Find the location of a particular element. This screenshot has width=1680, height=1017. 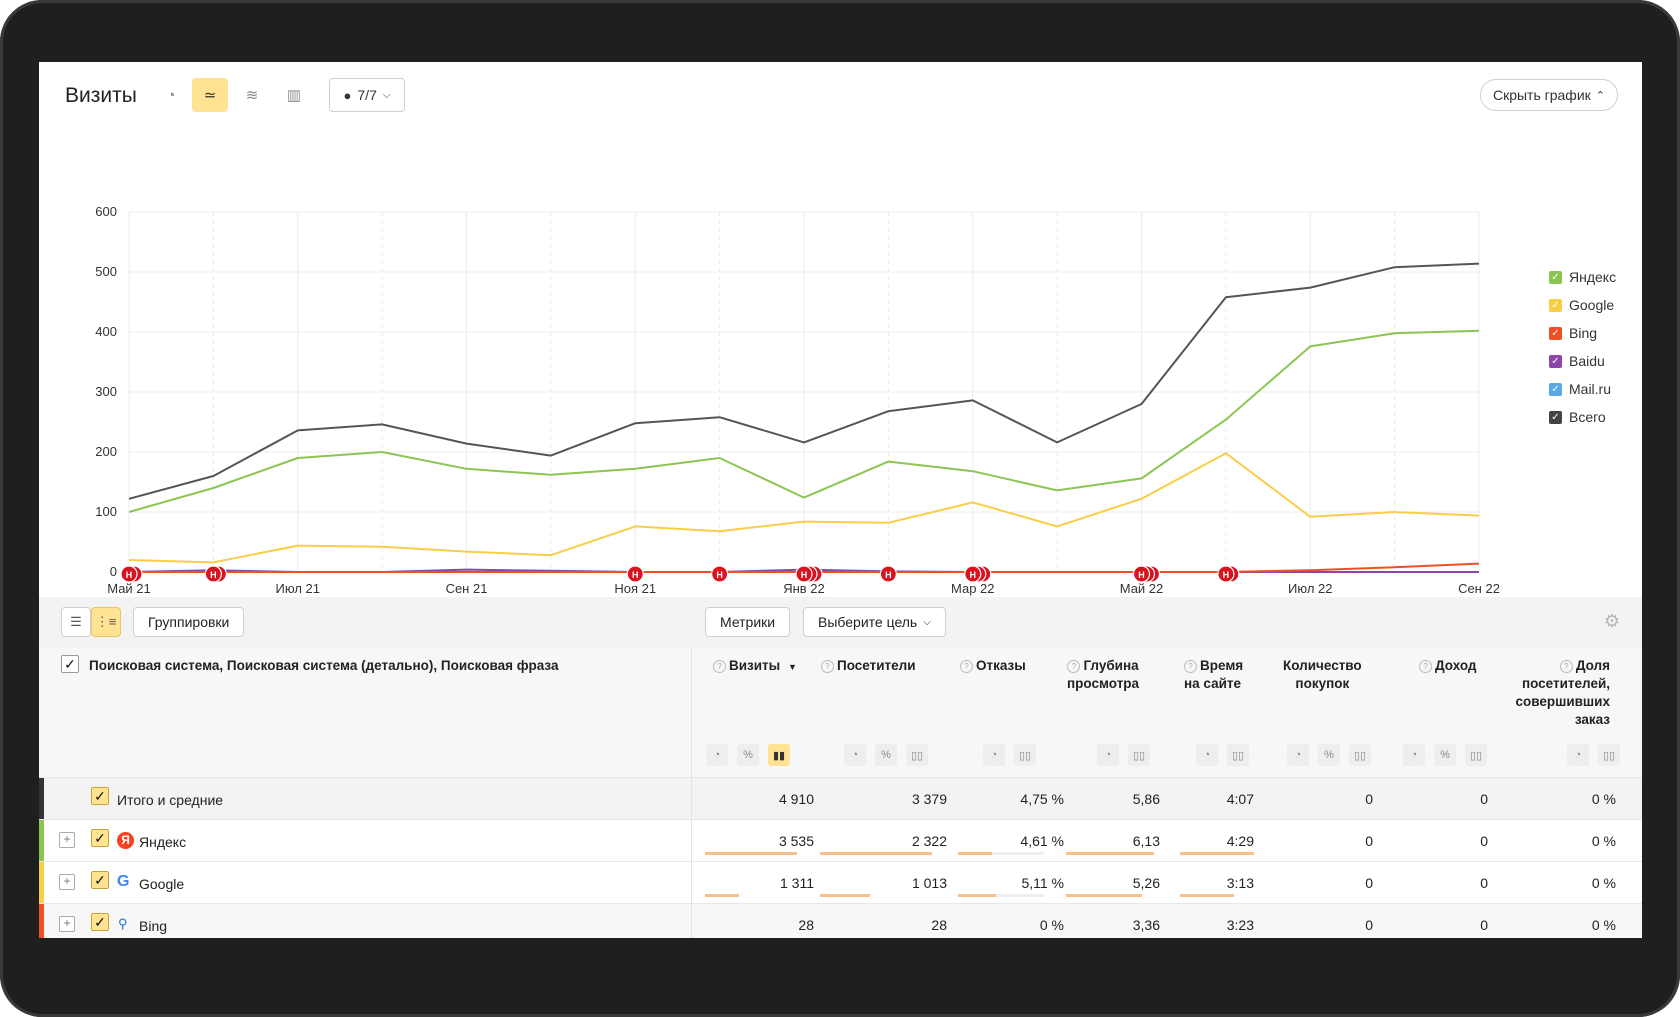

y-tick-label: 400 is located at coordinates (106, 331).